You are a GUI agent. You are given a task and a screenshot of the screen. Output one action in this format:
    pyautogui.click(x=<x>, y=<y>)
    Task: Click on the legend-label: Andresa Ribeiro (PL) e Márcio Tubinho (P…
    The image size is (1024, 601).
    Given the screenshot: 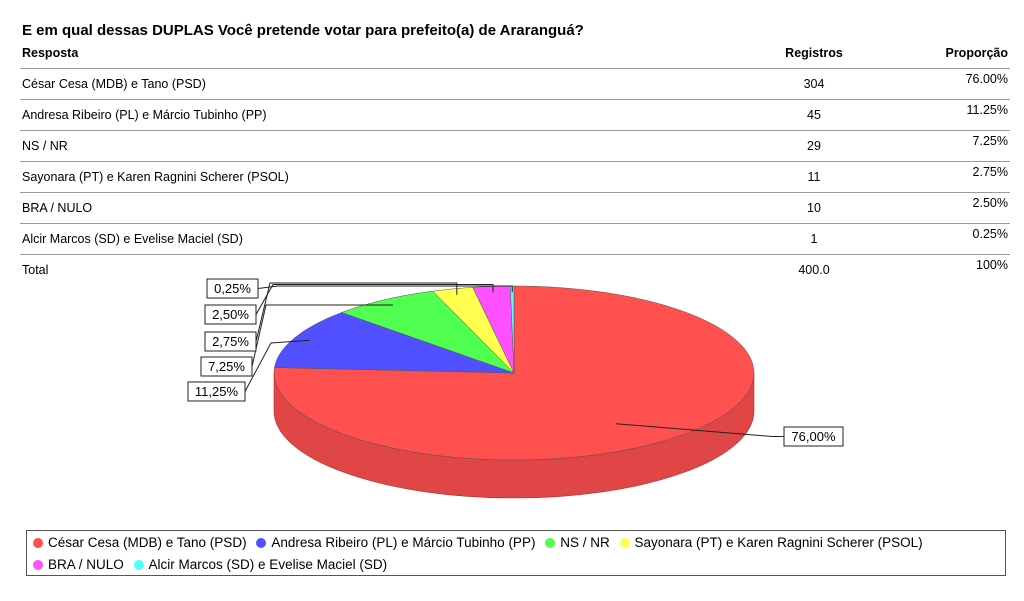 What is the action you would take?
    pyautogui.click(x=403, y=542)
    